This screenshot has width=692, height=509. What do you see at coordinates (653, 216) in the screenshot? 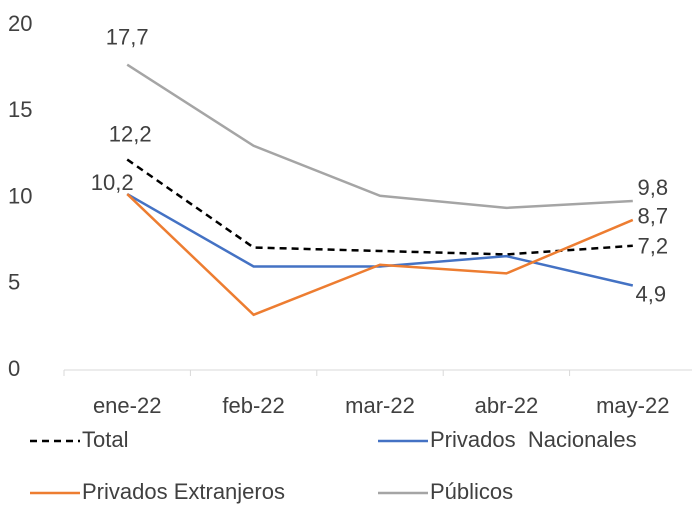
I see `data-label: 8,7` at bounding box center [653, 216].